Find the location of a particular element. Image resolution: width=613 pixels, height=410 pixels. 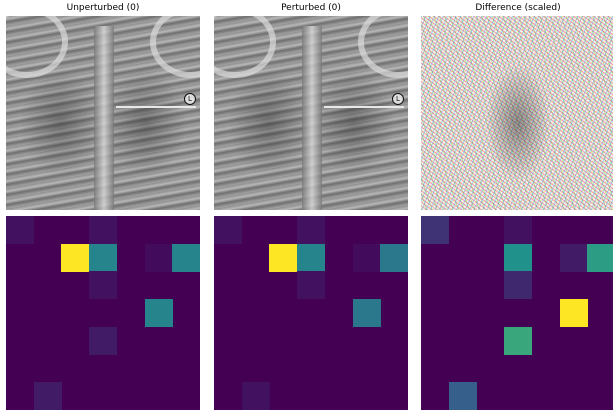

difference-noise-image is located at coordinates (517, 113).